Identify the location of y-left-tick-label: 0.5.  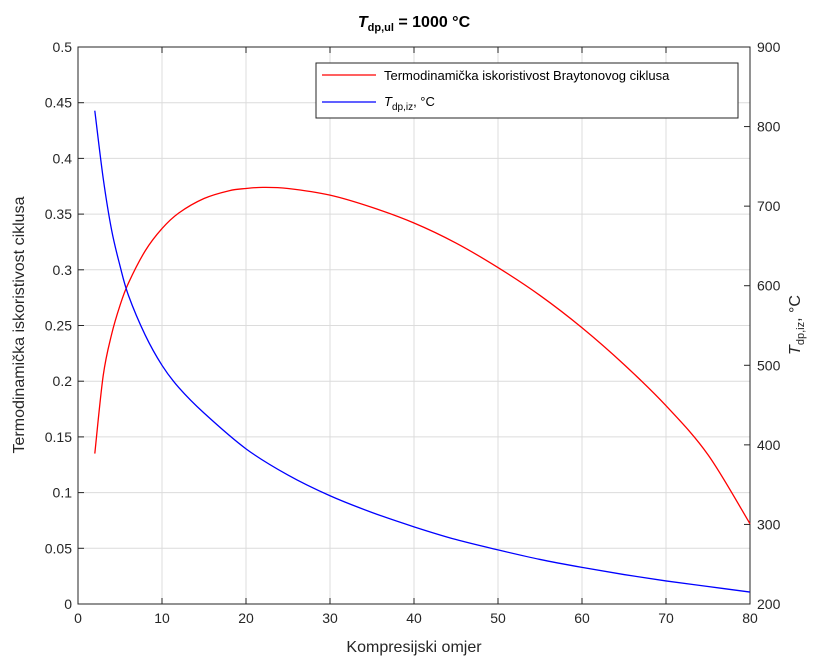
(63, 47).